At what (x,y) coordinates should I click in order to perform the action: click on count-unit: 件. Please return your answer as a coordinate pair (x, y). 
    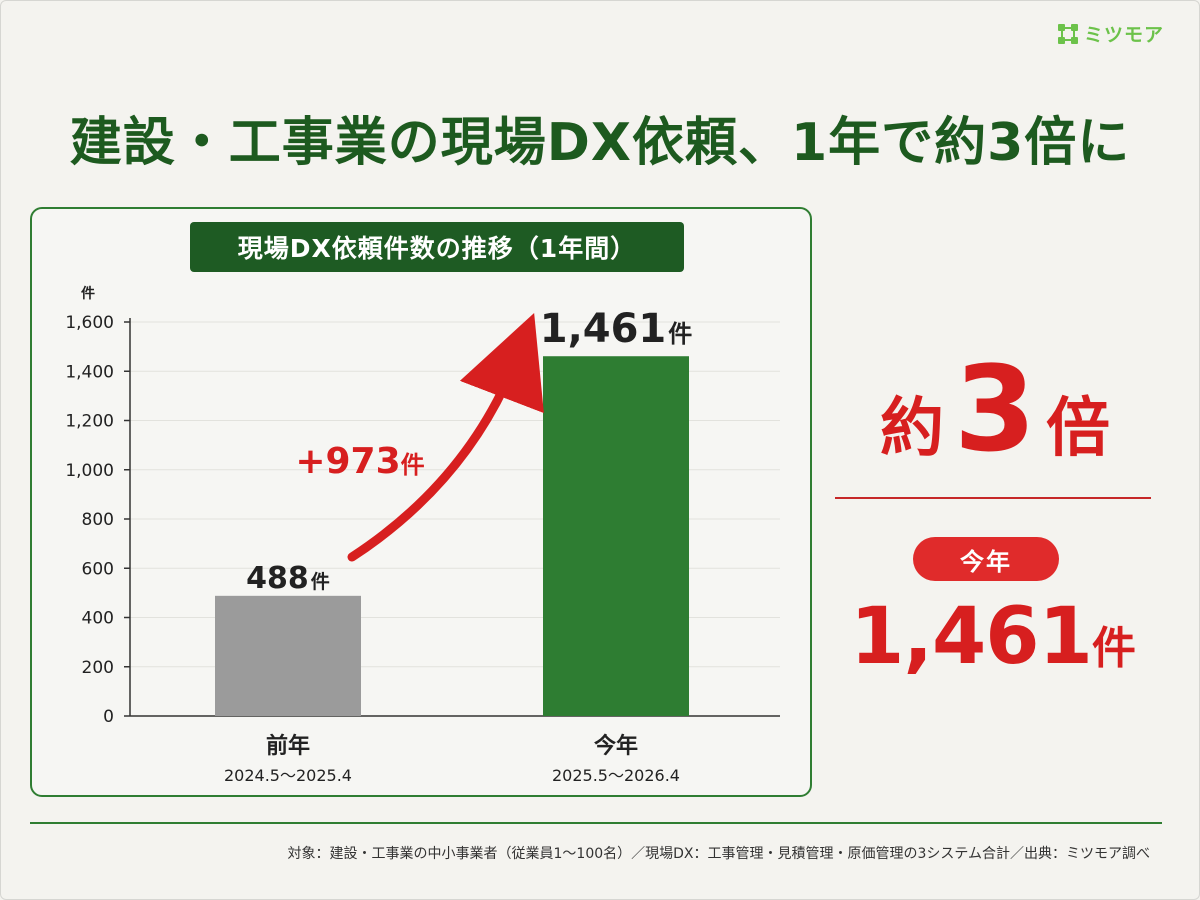
    Looking at the image, I should click on (1113, 648).